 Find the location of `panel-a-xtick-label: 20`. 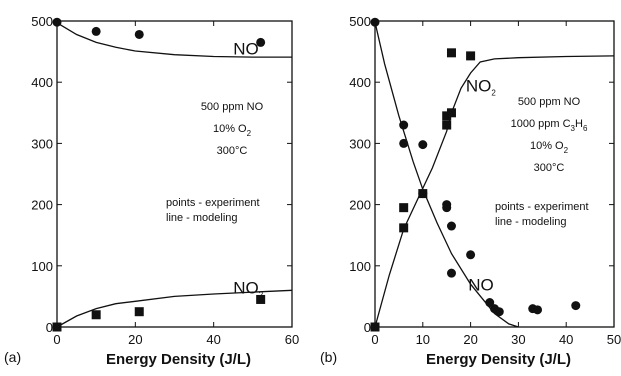

panel-a-xtick-label: 20 is located at coordinates (135, 339).